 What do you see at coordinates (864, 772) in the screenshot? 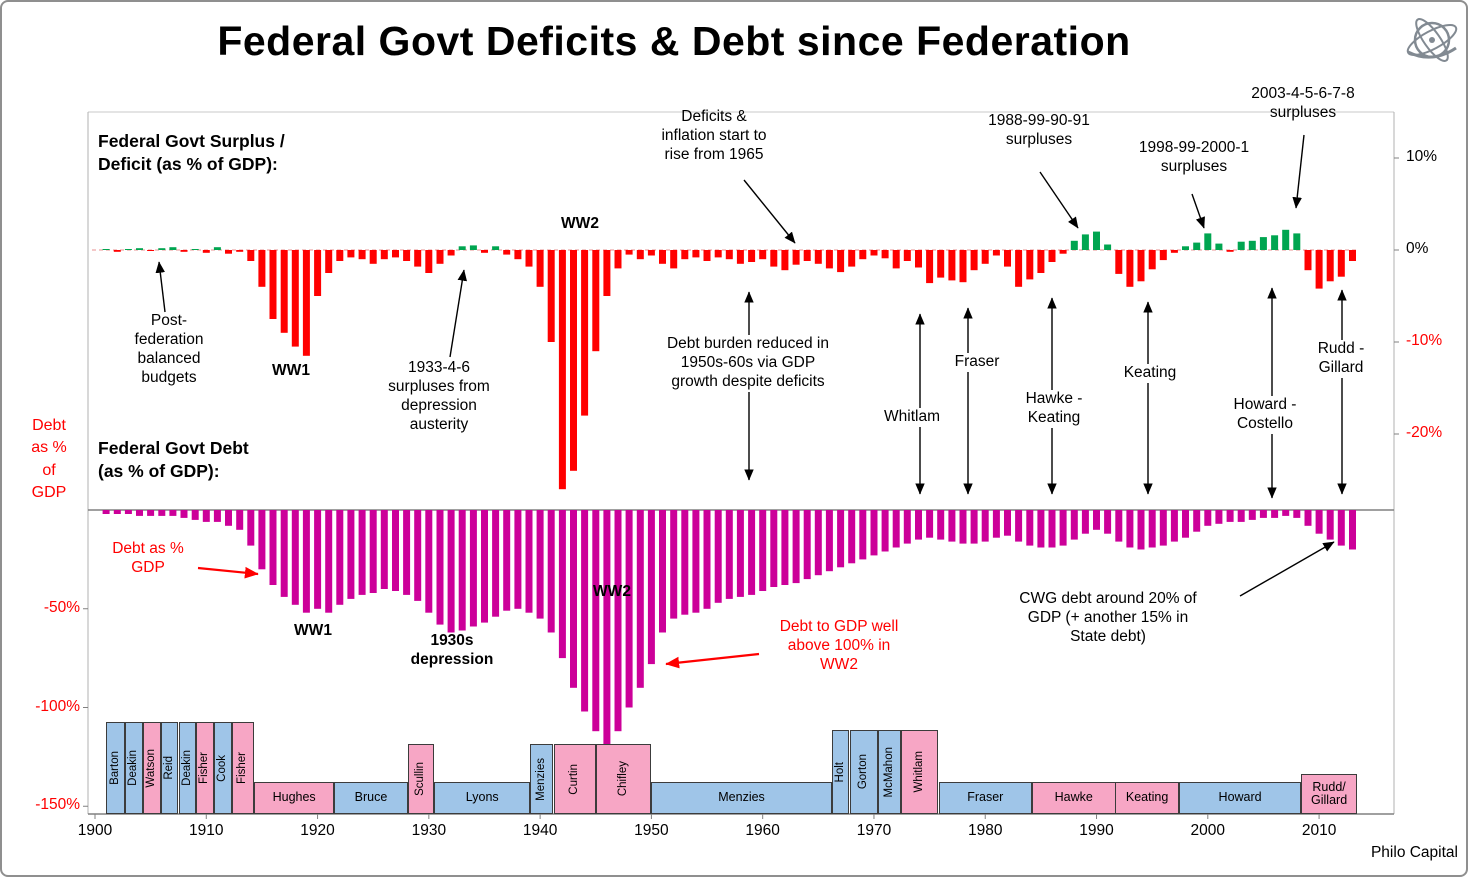
I see `pm-box-gorton: Gorton` at bounding box center [864, 772].